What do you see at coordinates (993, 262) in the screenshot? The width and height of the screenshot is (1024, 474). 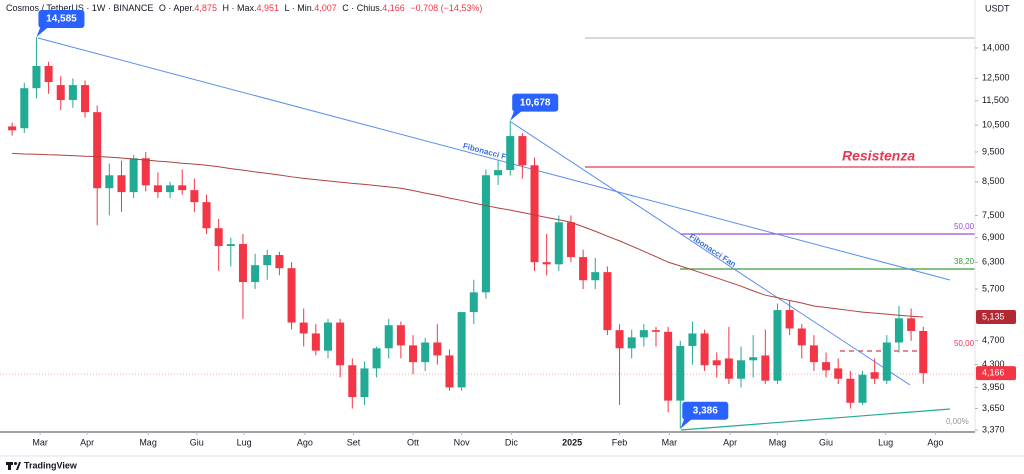 I see `y-tick-label: 6,300` at bounding box center [993, 262].